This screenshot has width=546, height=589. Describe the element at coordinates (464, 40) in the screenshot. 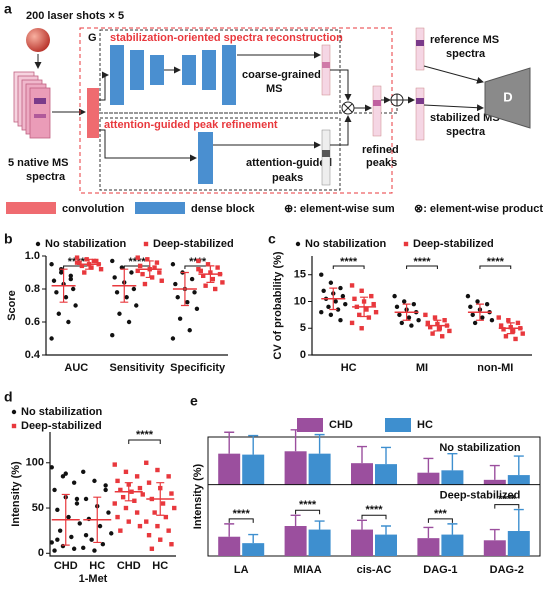

I see `reference-label: reference MS` at that location.